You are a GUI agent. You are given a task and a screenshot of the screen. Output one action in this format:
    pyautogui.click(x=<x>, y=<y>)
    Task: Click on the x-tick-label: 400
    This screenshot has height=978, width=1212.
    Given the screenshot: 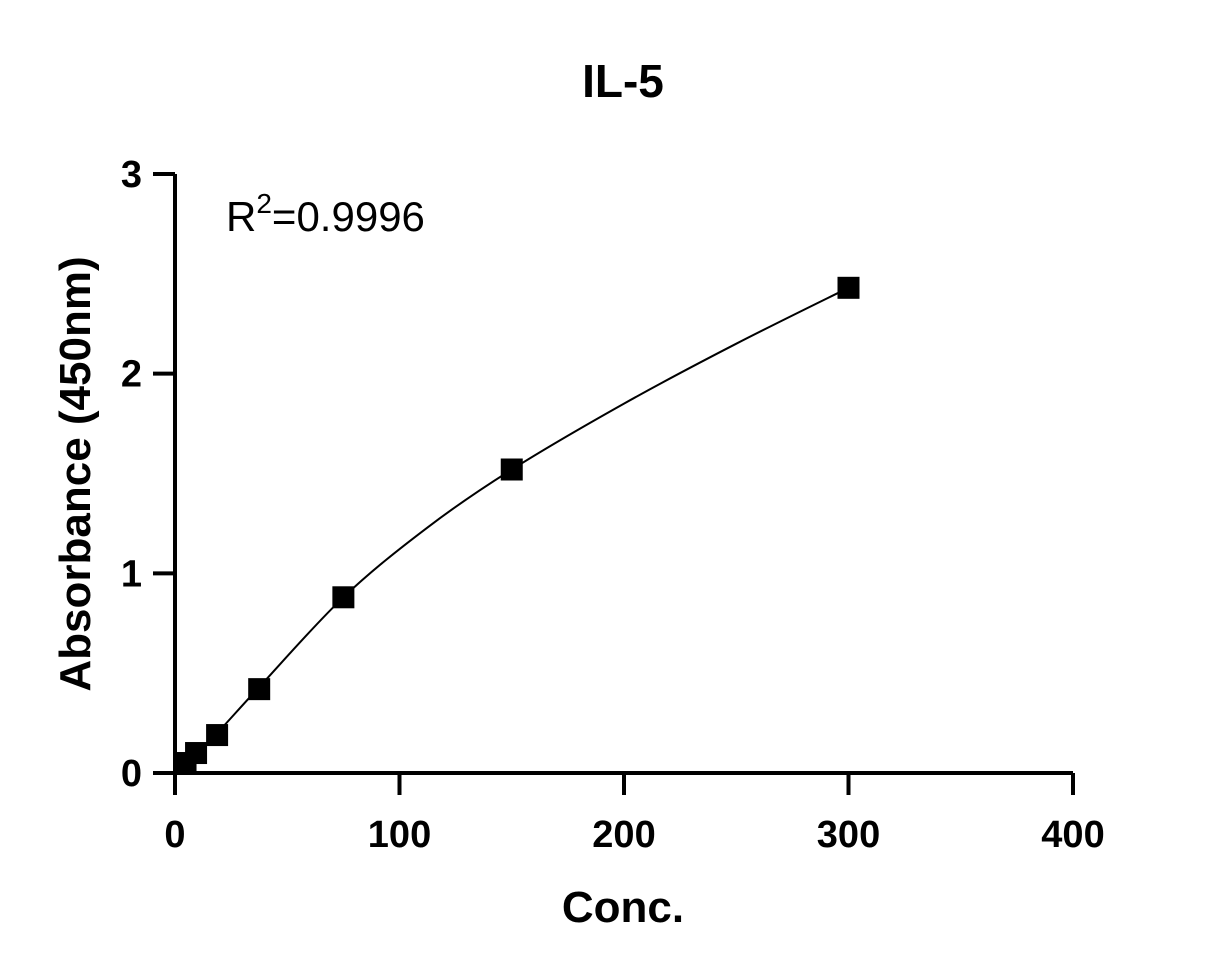 What is the action you would take?
    pyautogui.click(x=1072, y=835)
    